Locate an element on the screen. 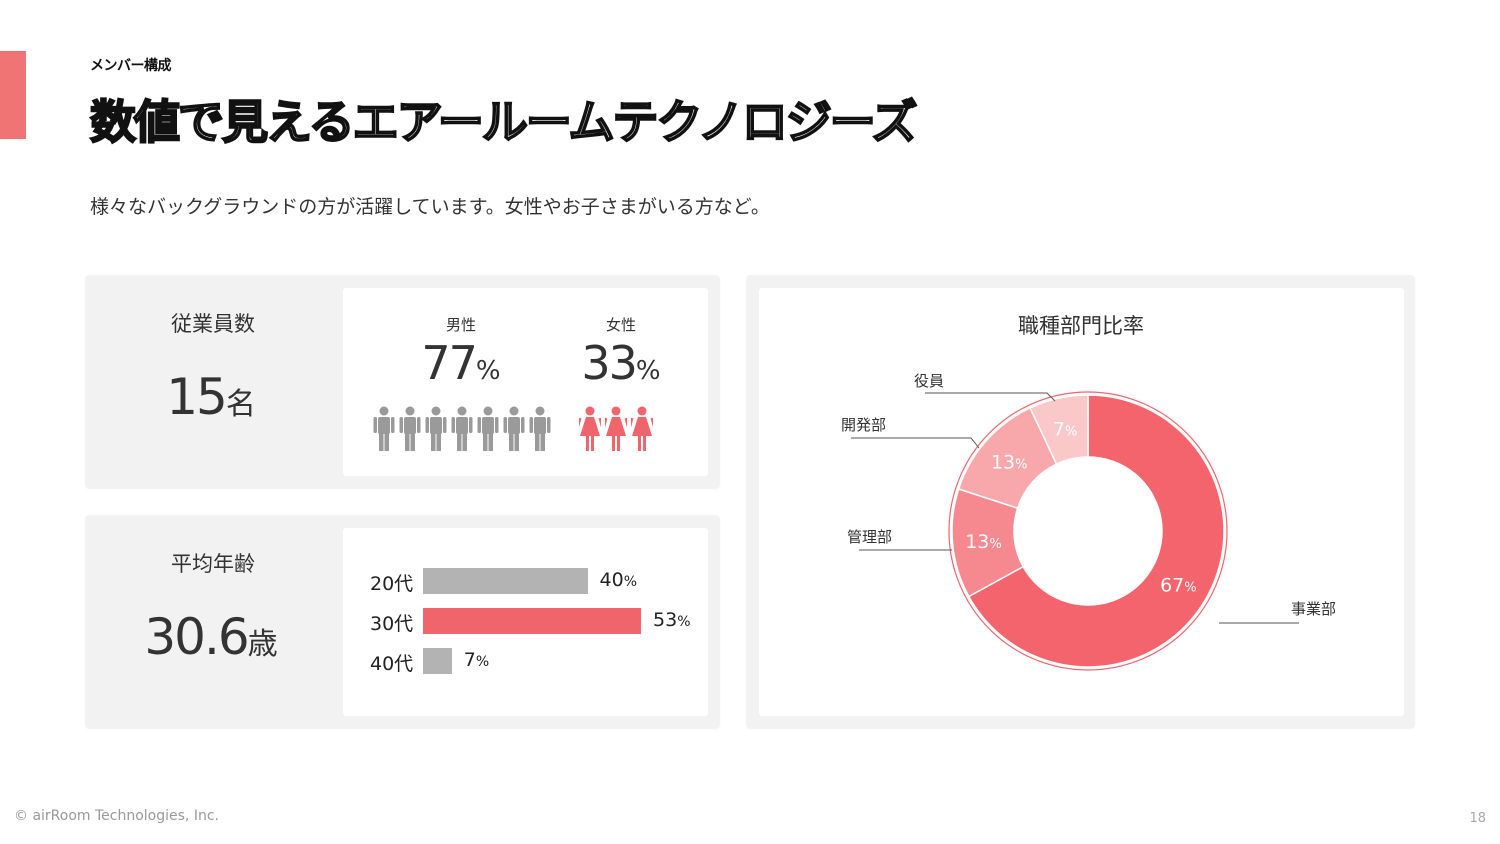 The width and height of the screenshot is (1500, 844). employees-unit: 名 is located at coordinates (240, 404).